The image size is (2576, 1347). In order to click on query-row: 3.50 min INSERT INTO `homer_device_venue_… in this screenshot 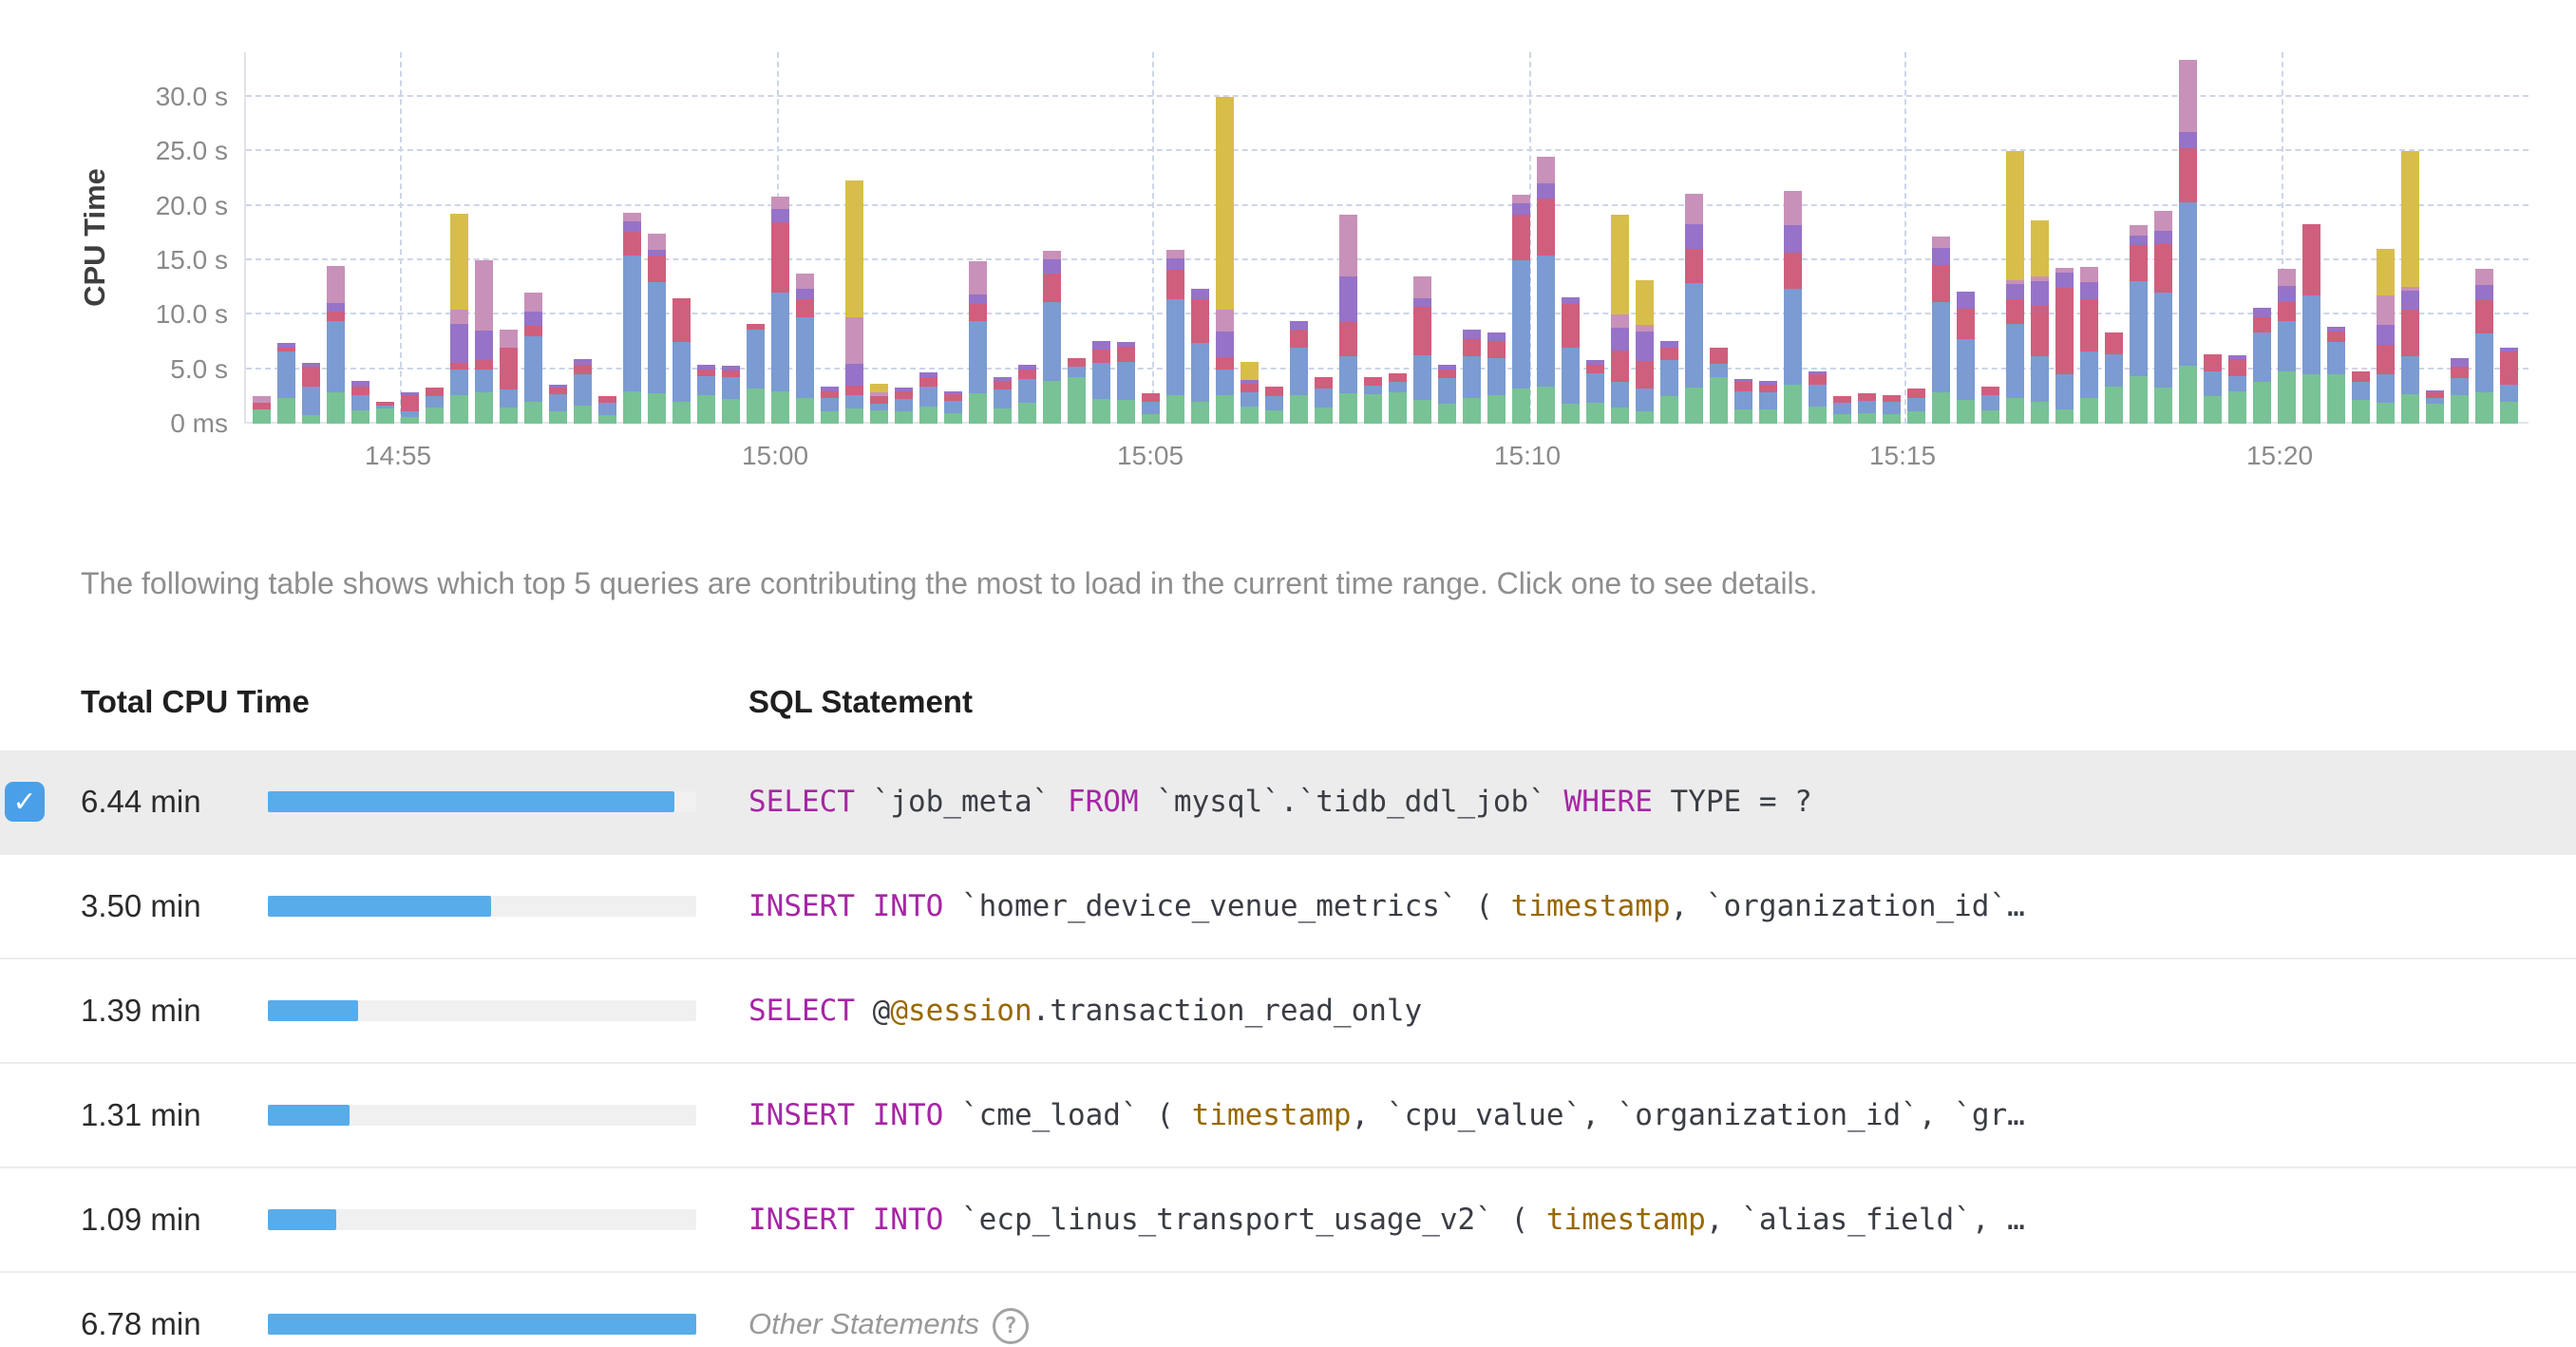, I will do `click(1288, 907)`.